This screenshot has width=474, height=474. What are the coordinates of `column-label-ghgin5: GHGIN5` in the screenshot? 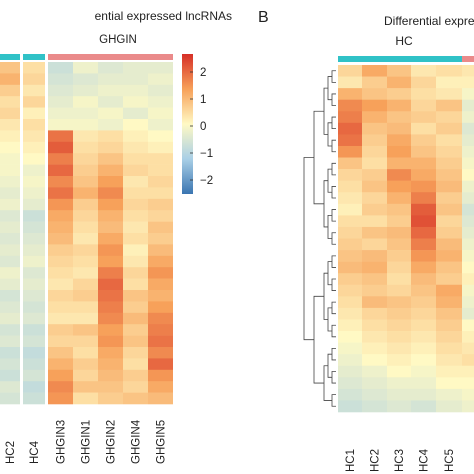 It's located at (162, 442).